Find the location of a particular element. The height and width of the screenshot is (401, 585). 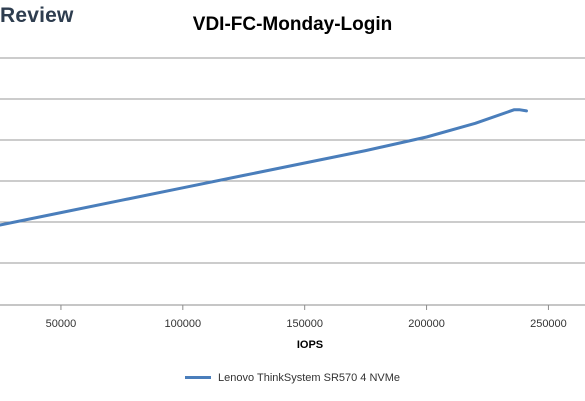

x-axis-tick-labels: 50000 100000 150000 200000 250000 is located at coordinates (306, 317).